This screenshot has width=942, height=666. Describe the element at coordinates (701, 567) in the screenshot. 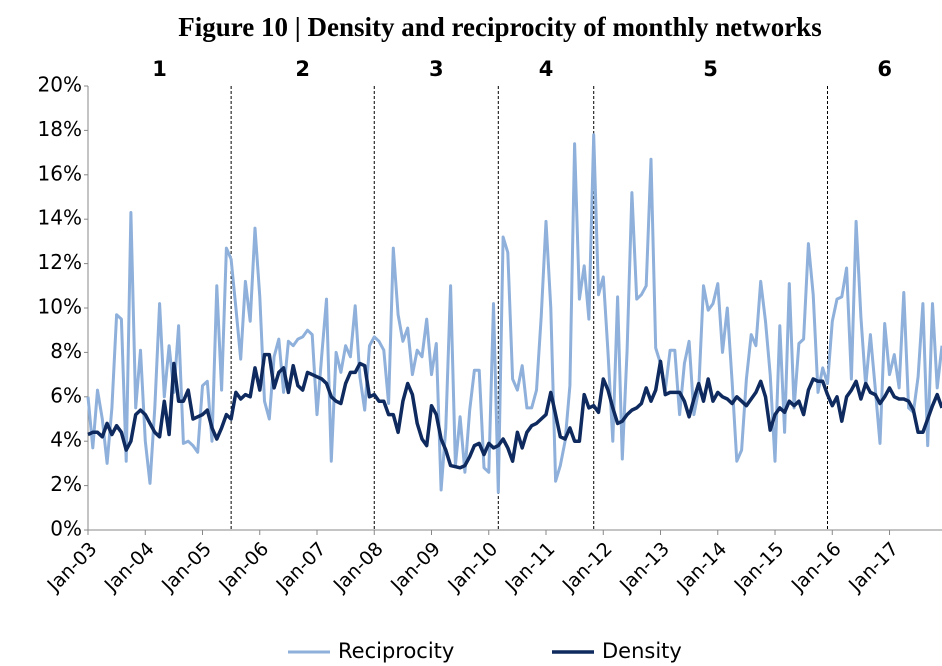

I see `x-tick-label: Jan-14` at that location.